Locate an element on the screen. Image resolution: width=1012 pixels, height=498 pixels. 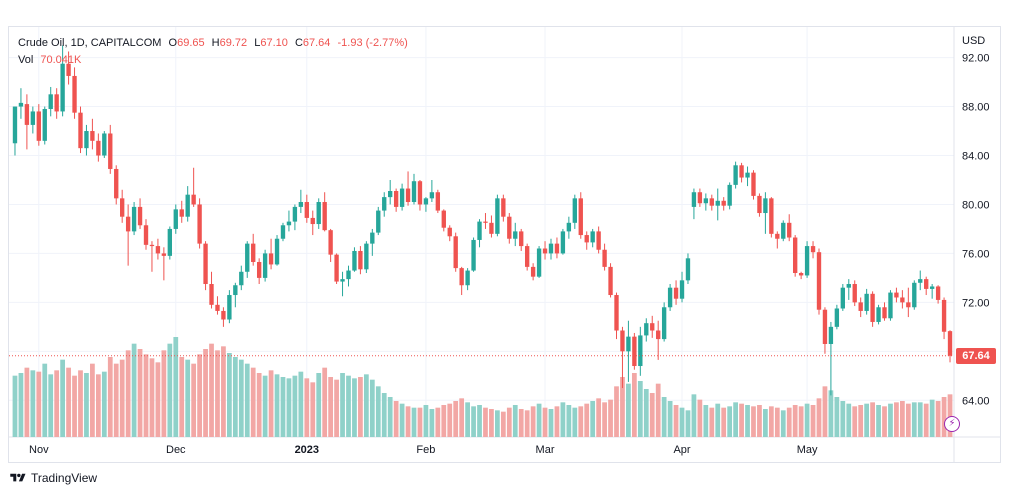
high-label: H is located at coordinates (215, 43).